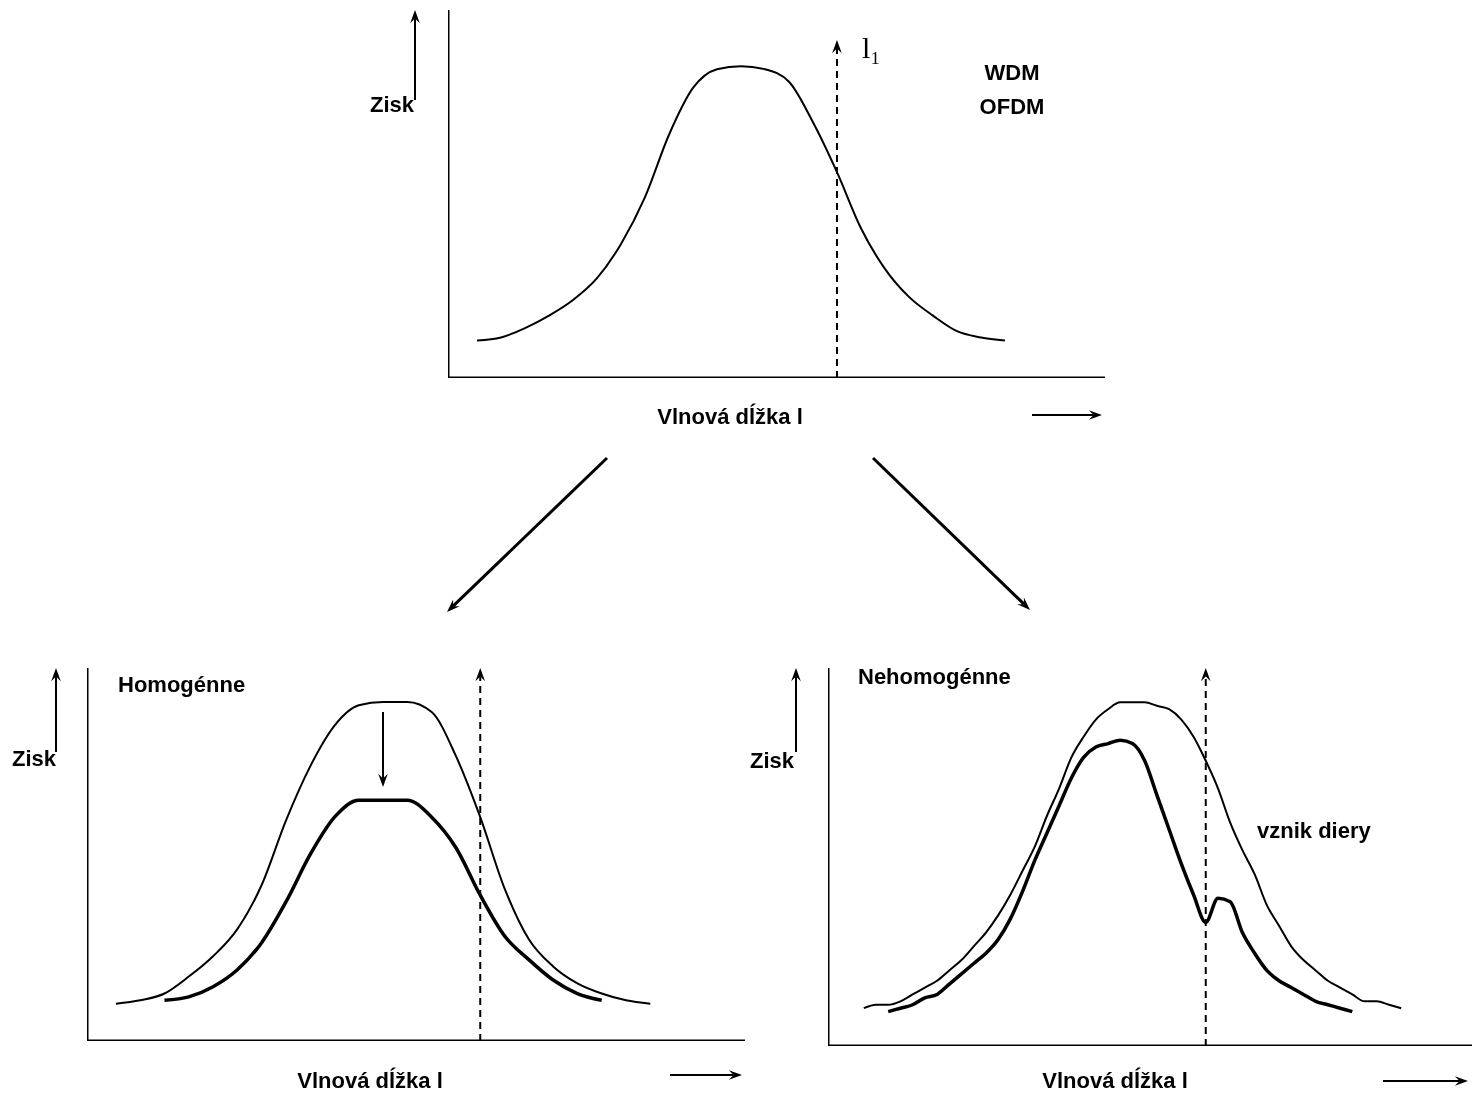 The image size is (1472, 1096). I want to click on chart-title: Nehomogénne, so click(934, 677).